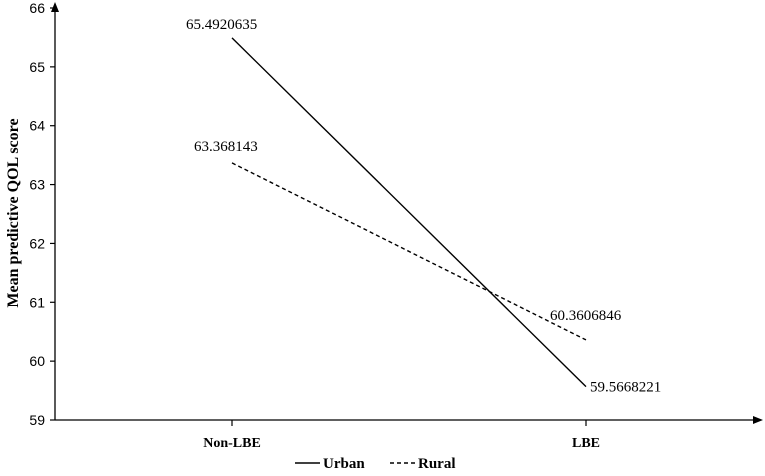 The width and height of the screenshot is (765, 476). Describe the element at coordinates (375, 464) in the screenshot. I see `legend: Urban Rural` at that location.